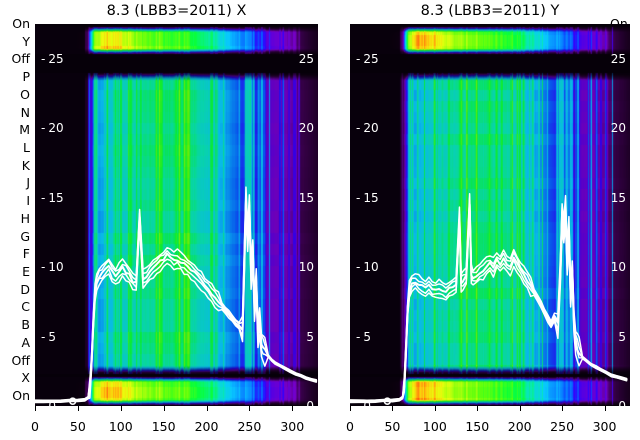  What do you see at coordinates (26, 147) in the screenshot?
I see `y-tick-left-7: L` at bounding box center [26, 147].